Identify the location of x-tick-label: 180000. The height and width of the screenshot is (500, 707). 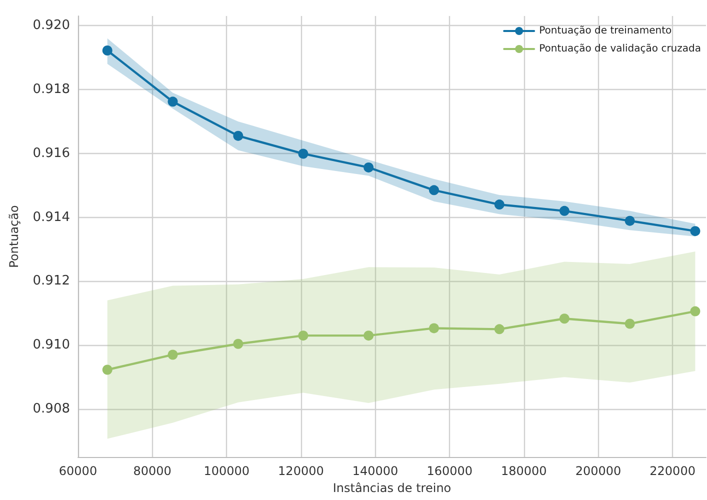
(524, 471).